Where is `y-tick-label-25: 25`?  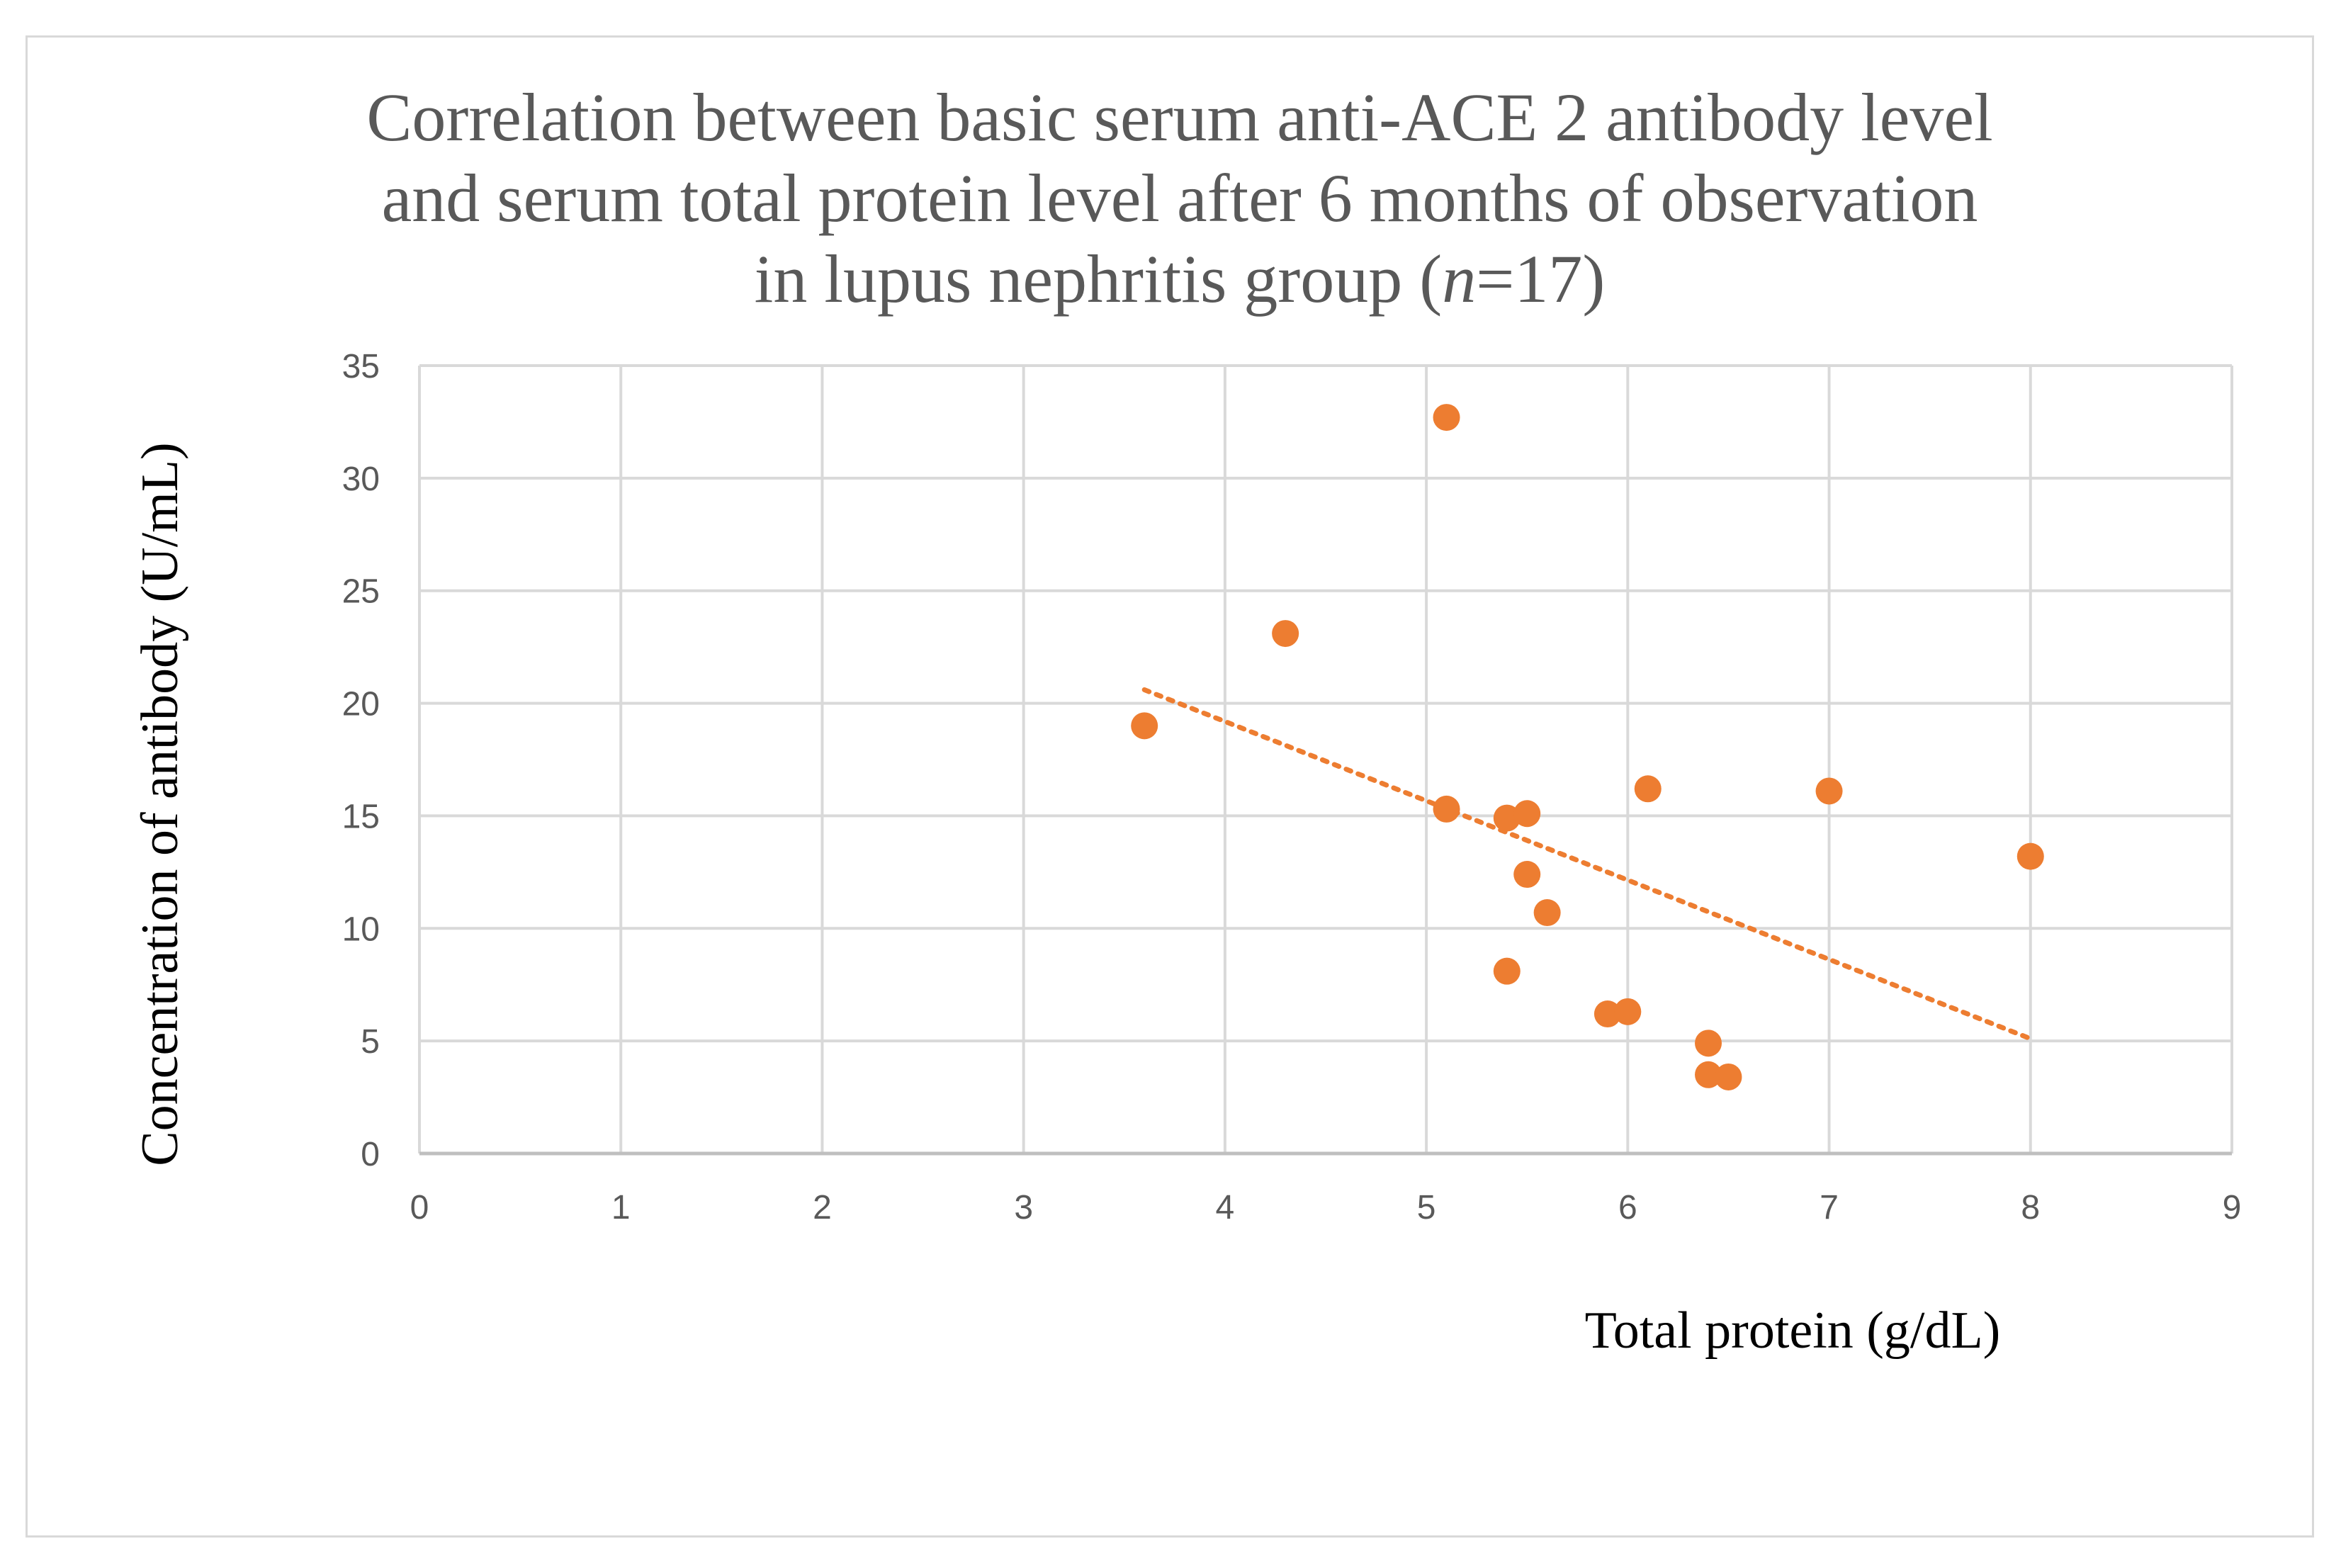
y-tick-label-25: 25 is located at coordinates (361, 592).